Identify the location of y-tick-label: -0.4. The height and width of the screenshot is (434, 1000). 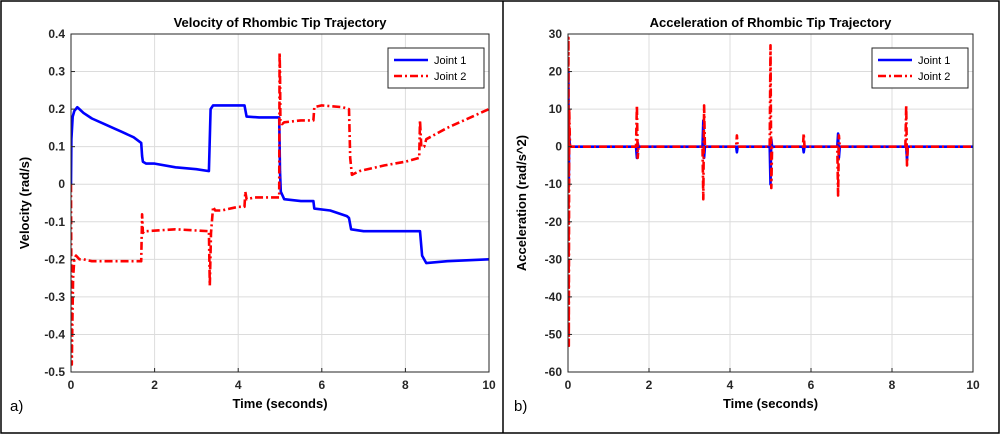
(54, 334).